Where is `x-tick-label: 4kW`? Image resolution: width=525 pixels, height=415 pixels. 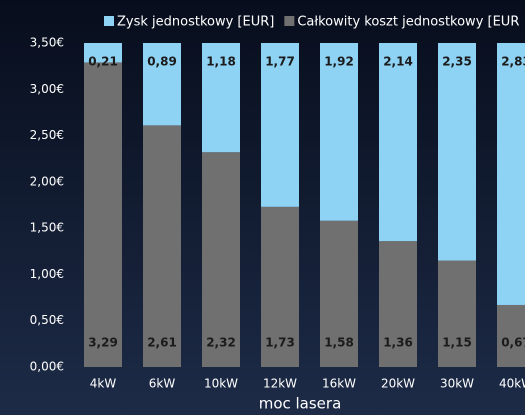
x-tick-label: 4kW is located at coordinates (103, 384).